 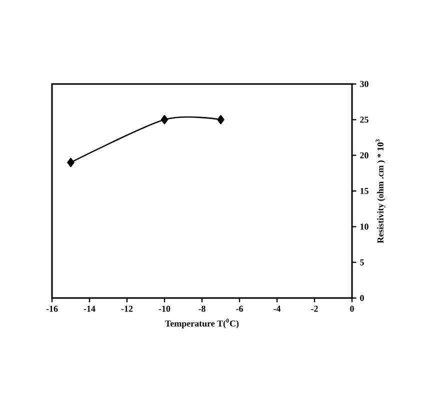 I want to click on y-tick-label: 30, so click(x=364, y=84).